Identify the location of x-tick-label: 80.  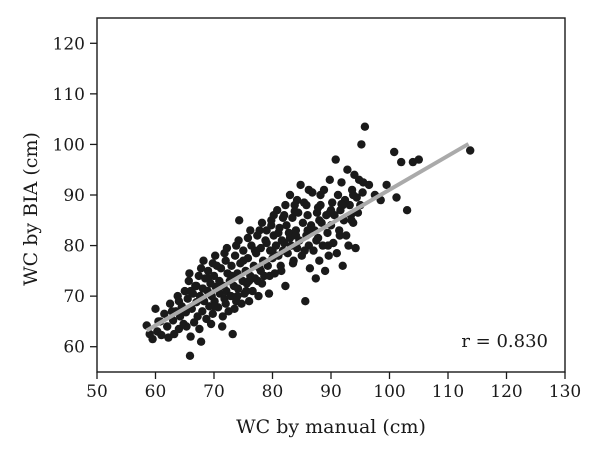
(273, 392).